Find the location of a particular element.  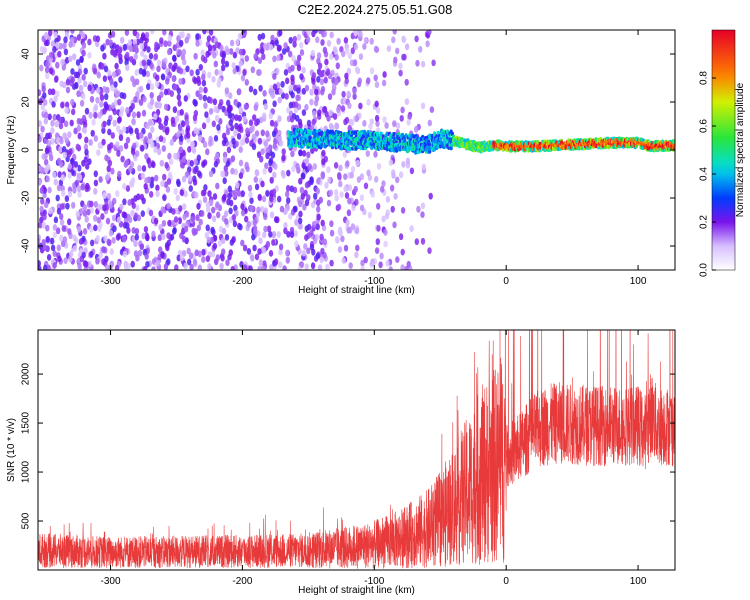

y-tick-label: 1500 is located at coordinates (26, 423).